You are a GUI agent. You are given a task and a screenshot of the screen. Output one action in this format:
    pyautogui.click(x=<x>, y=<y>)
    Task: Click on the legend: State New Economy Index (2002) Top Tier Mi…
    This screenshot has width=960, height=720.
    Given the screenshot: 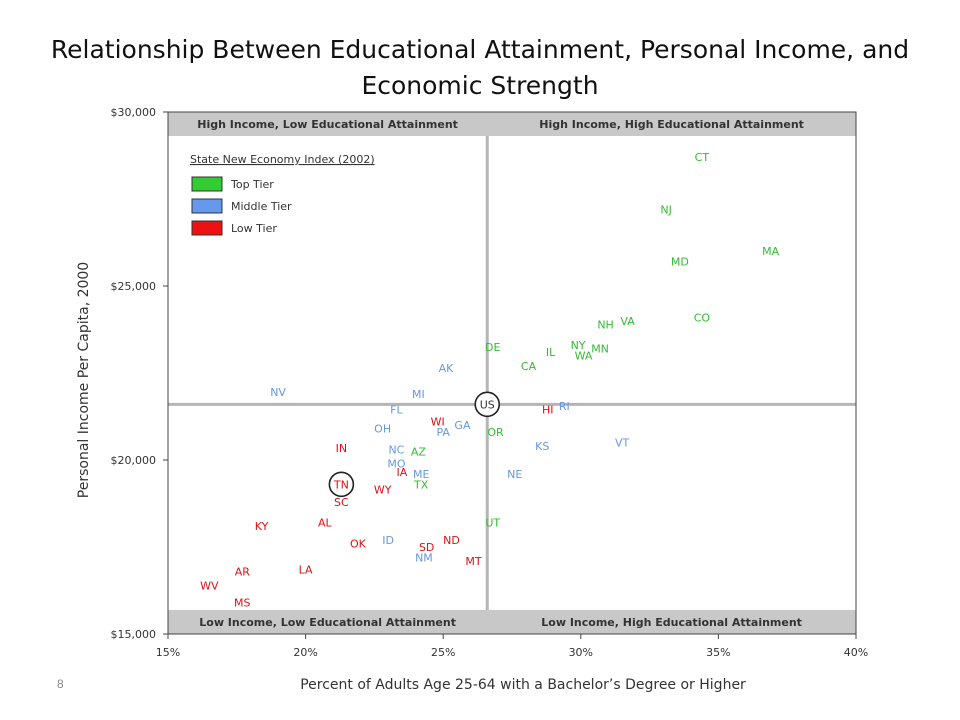 What is the action you would take?
    pyautogui.click(x=282, y=194)
    